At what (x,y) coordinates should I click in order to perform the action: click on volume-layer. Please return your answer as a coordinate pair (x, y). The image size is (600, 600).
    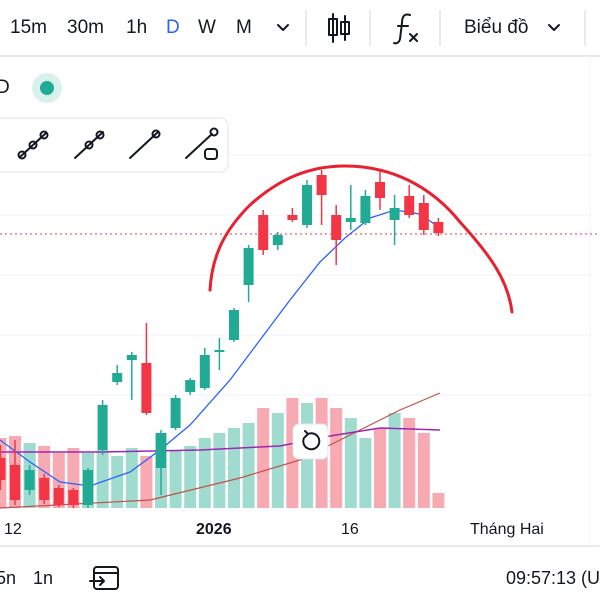
    Looking at the image, I should click on (222, 453).